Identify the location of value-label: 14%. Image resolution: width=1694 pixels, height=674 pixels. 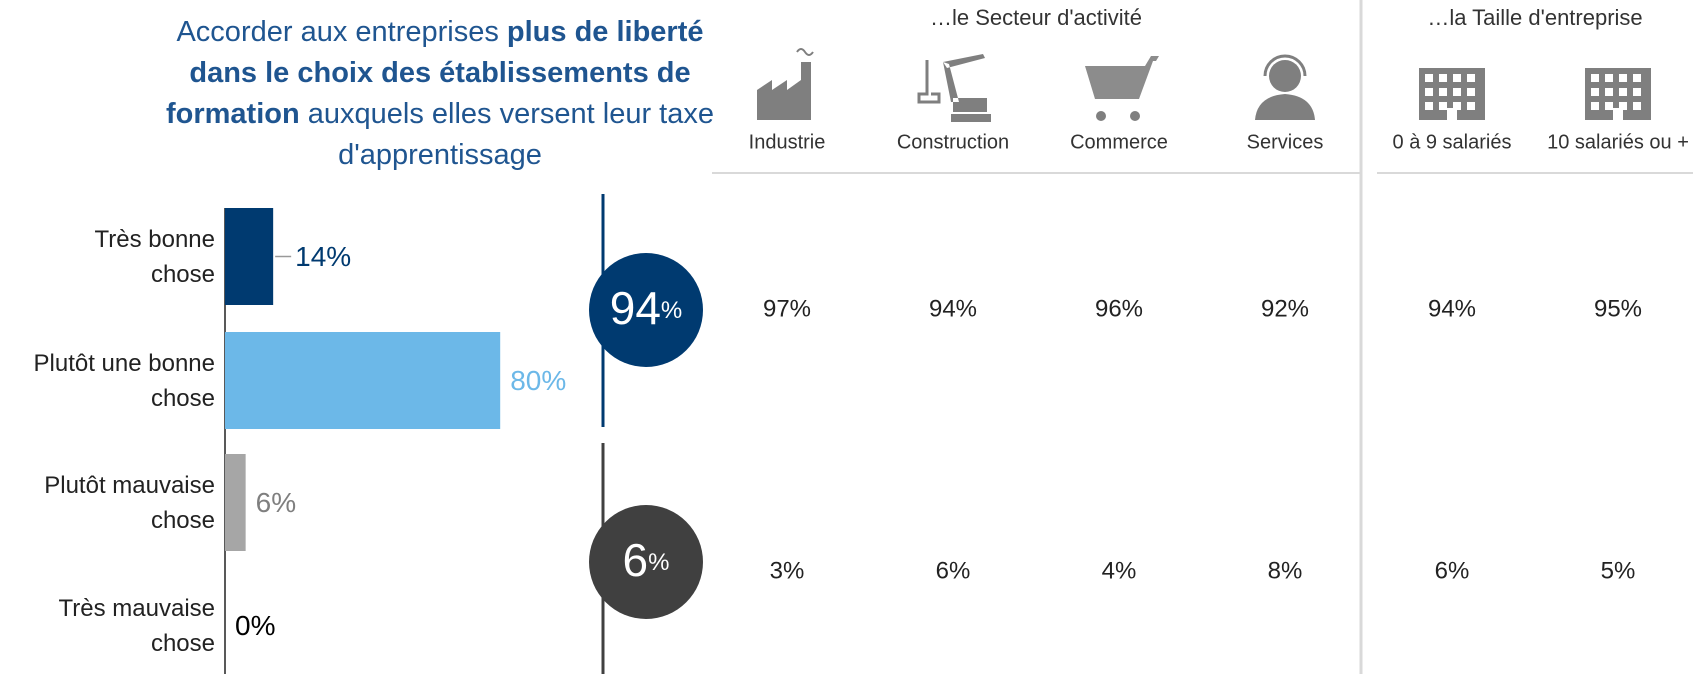
(323, 256).